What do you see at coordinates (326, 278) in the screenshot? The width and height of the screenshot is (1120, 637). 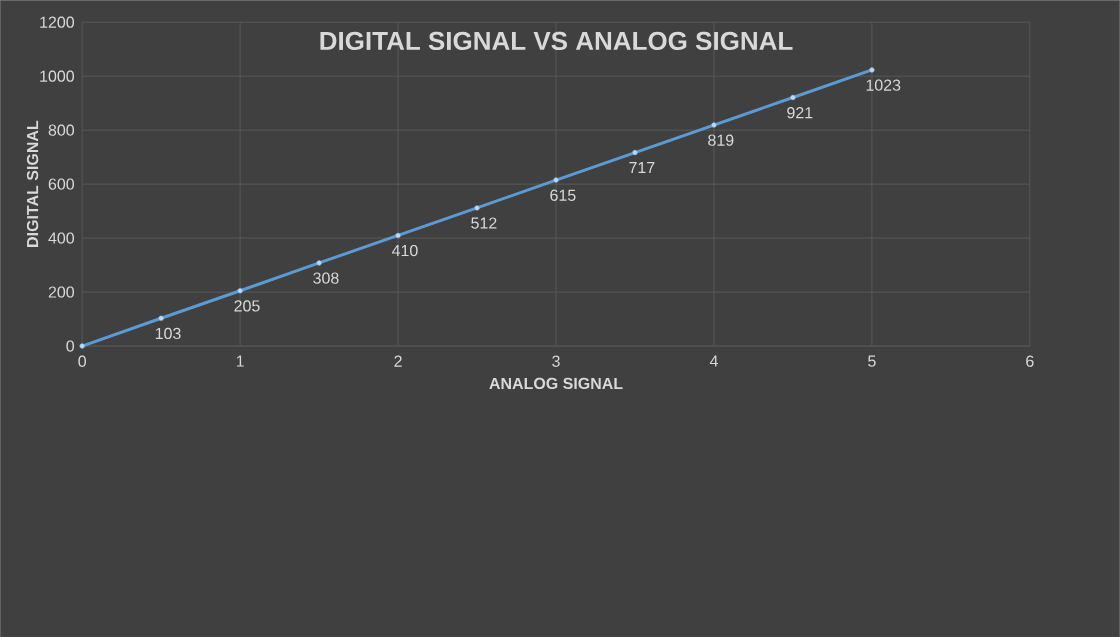 I see `data-label: 308` at bounding box center [326, 278].